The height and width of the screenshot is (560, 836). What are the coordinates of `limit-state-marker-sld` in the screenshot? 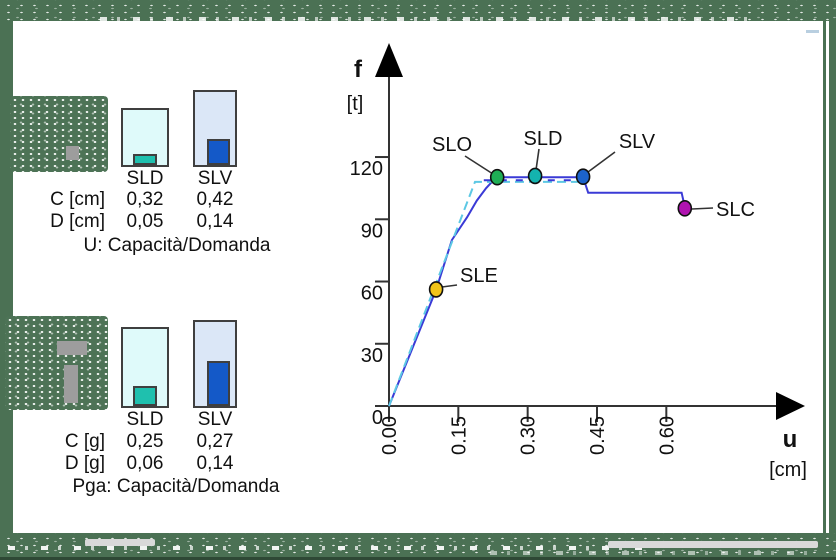 It's located at (535, 176).